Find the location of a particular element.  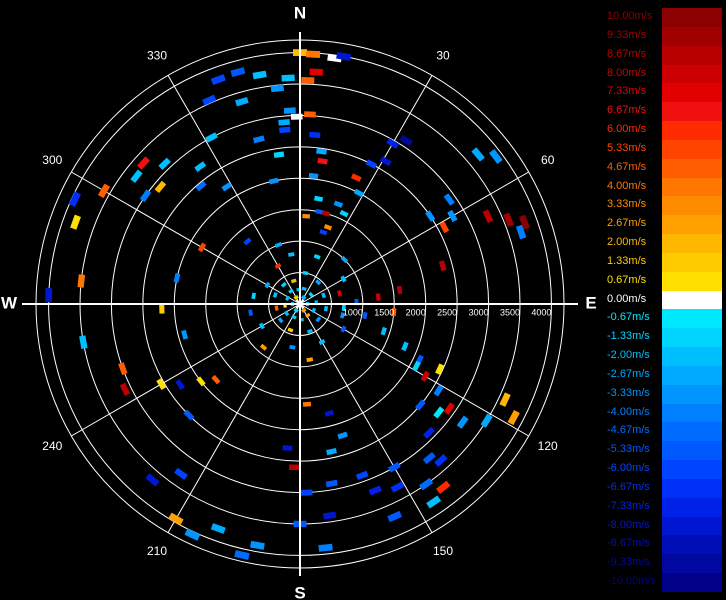

colorbar-row: -6.67m/s is located at coordinates (666, 488).